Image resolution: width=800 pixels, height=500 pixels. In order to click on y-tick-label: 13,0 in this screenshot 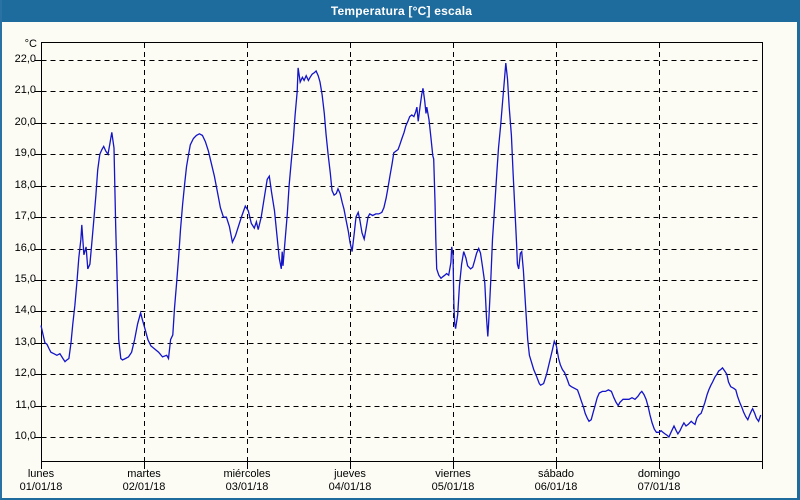, I will do `click(25, 341)`.